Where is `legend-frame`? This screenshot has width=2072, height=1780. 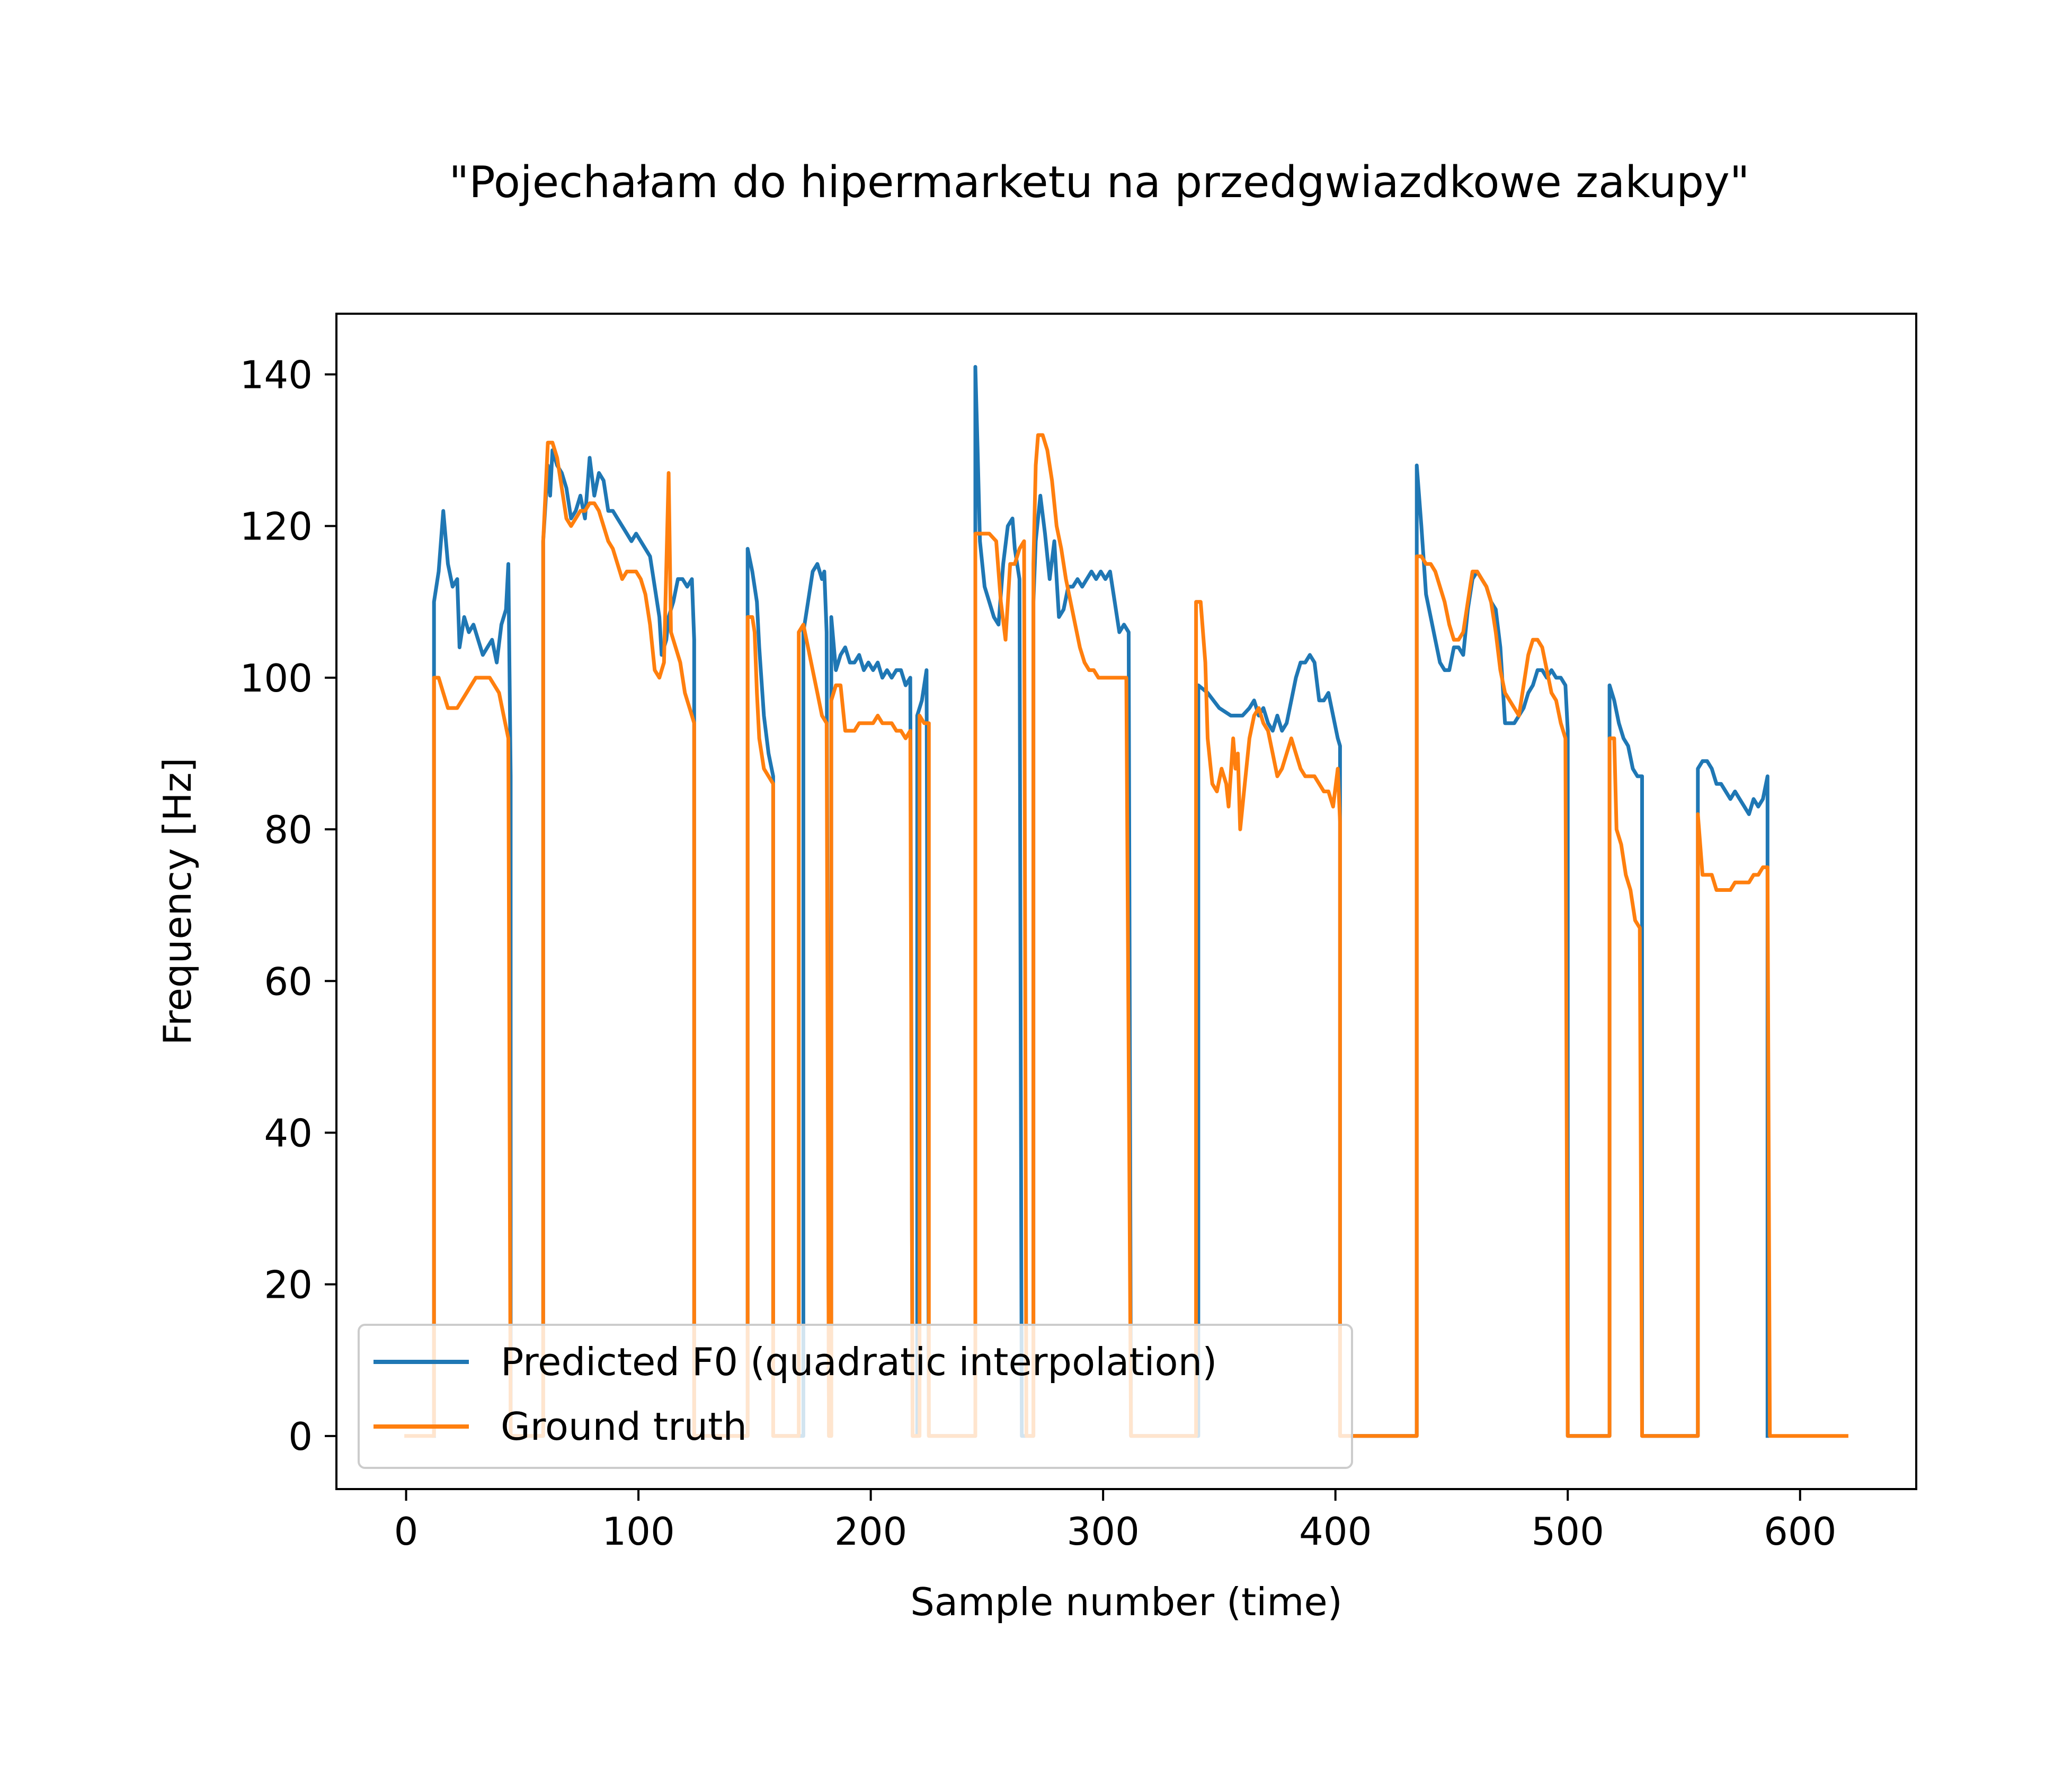
legend-frame is located at coordinates (855, 1396).